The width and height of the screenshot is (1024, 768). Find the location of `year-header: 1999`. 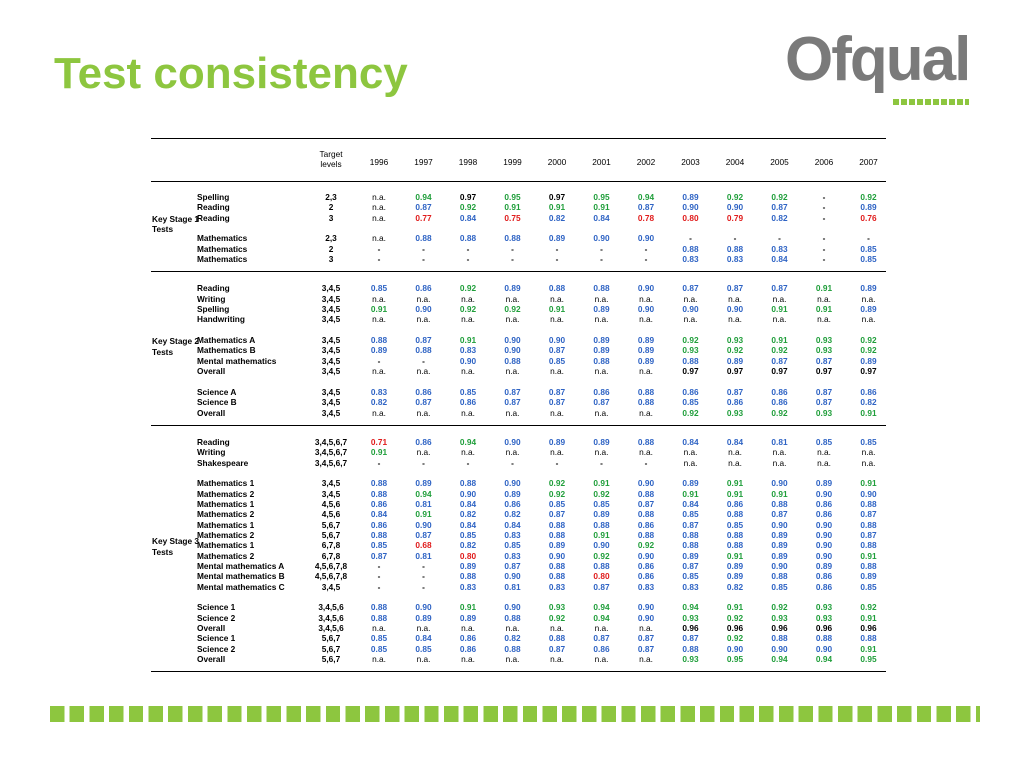

year-header: 1999 is located at coordinates (512, 162).